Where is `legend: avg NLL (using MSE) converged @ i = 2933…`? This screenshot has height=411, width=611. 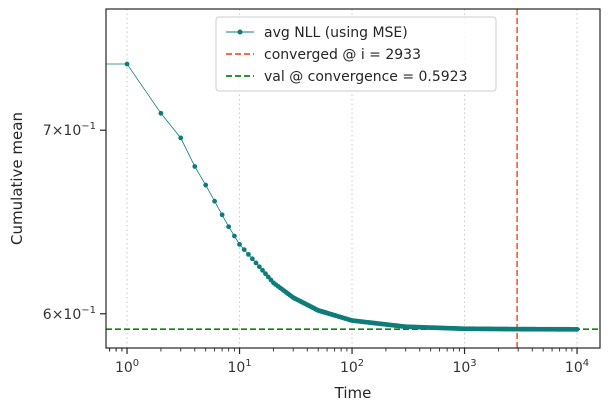 legend: avg NLL (using MSE) converged @ i = 2933… is located at coordinates (356, 54).